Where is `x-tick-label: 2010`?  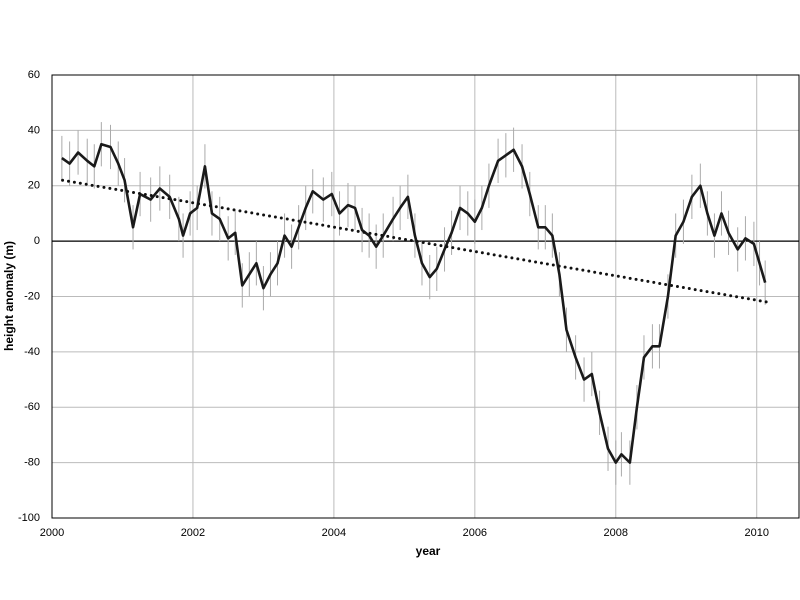 x-tick-label: 2010 is located at coordinates (756, 533).